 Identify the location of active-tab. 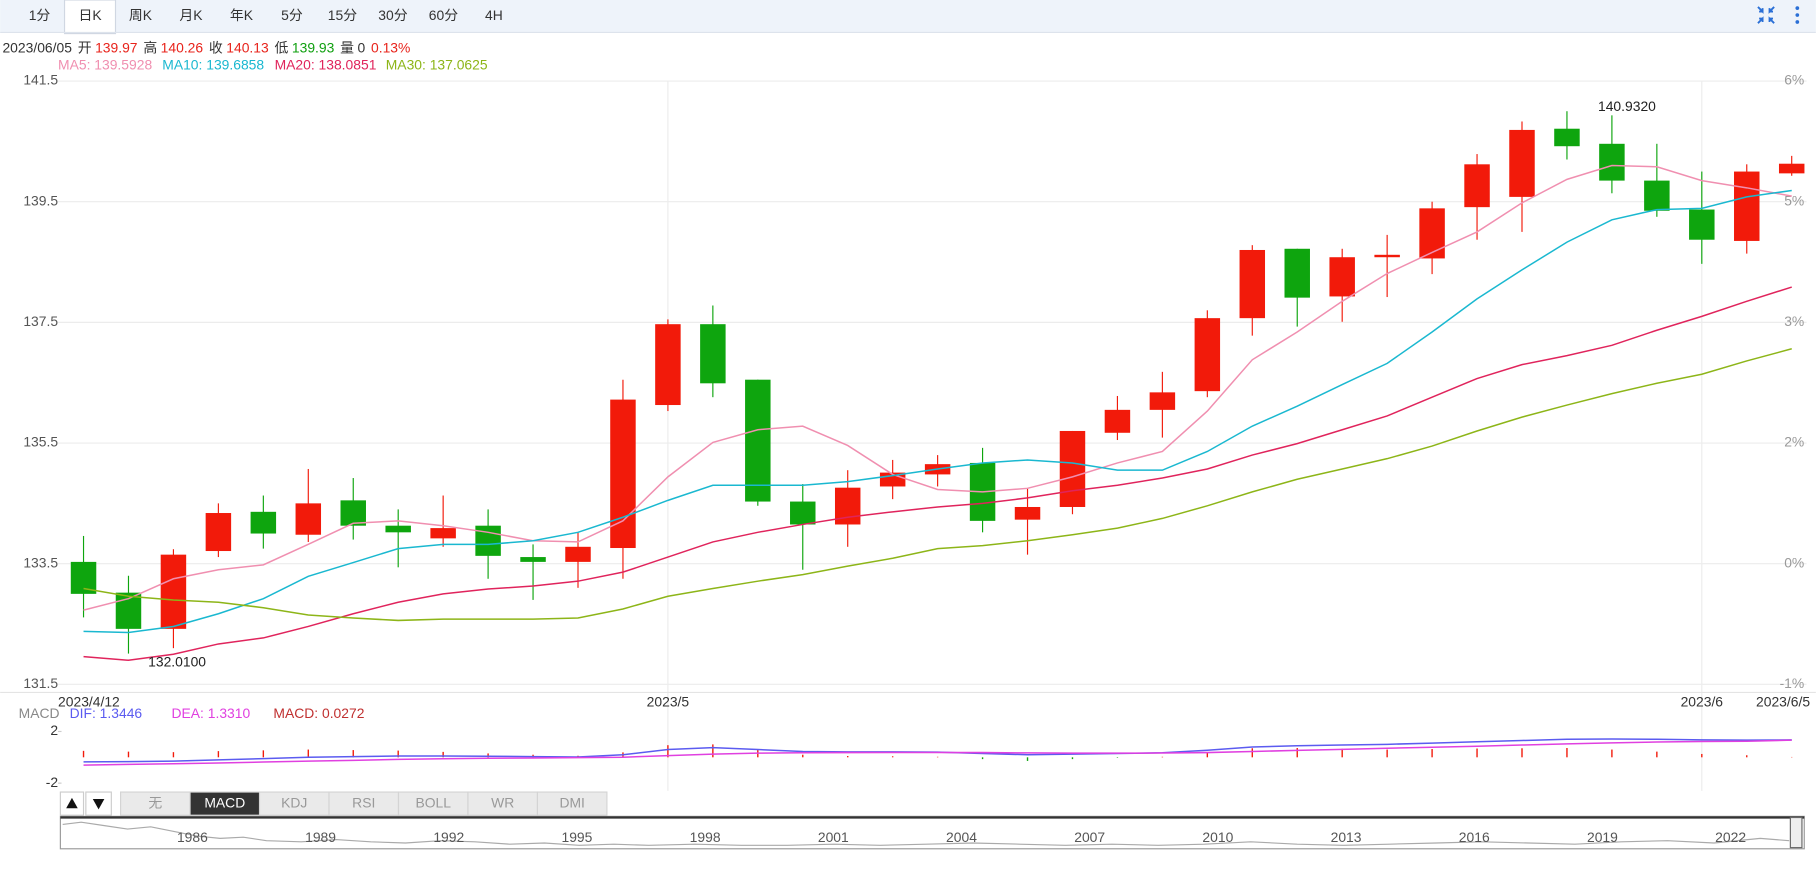
(90, 17).